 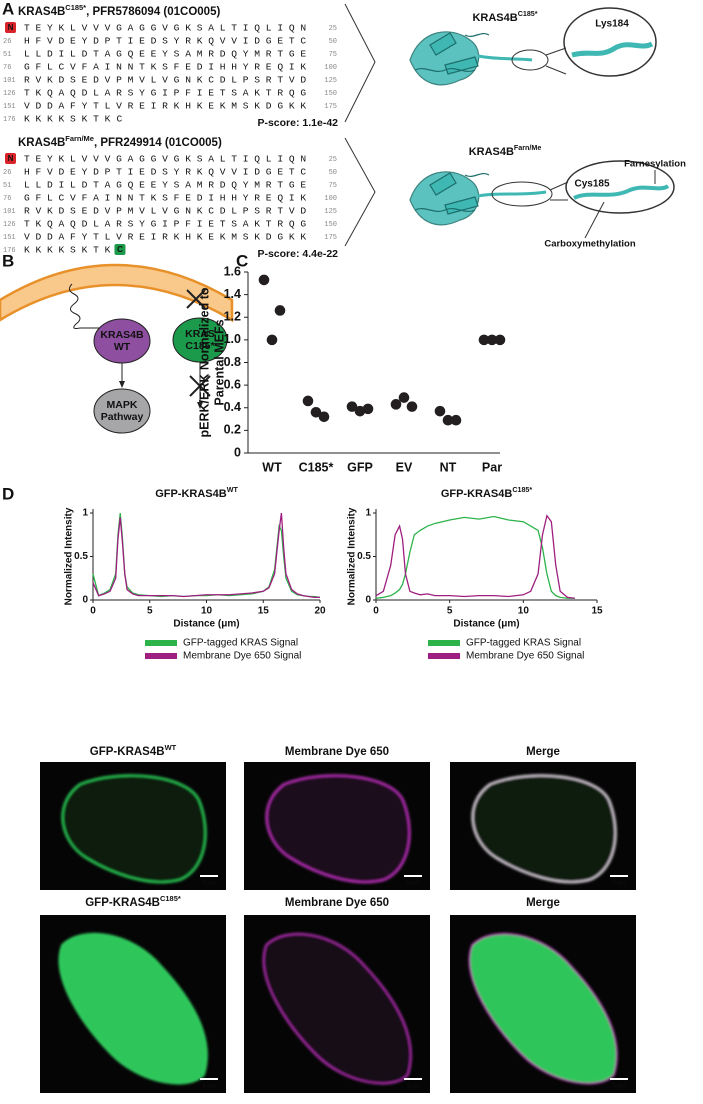 What do you see at coordinates (120, 249) in the screenshot?
I see `c-term: C` at bounding box center [120, 249].